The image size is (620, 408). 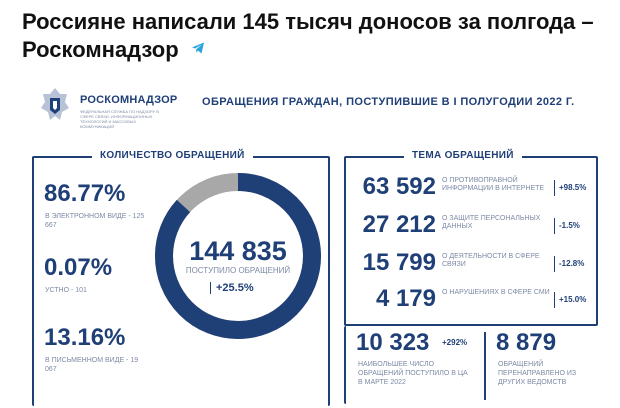 I want to click on share-ring, so click(x=238, y=256).